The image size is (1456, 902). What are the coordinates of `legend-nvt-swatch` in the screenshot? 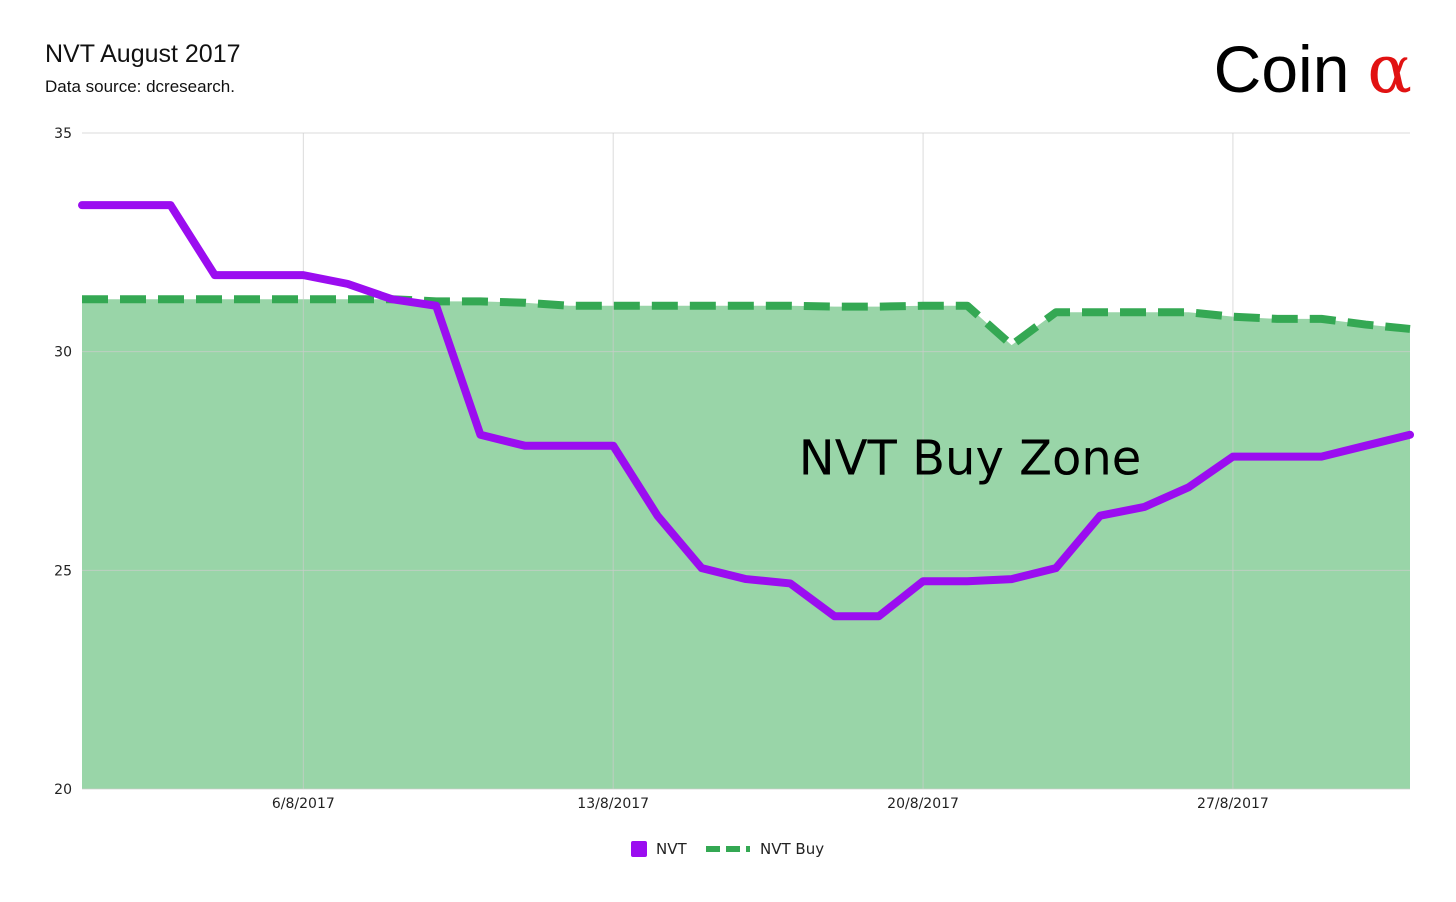 It's located at (639, 849).